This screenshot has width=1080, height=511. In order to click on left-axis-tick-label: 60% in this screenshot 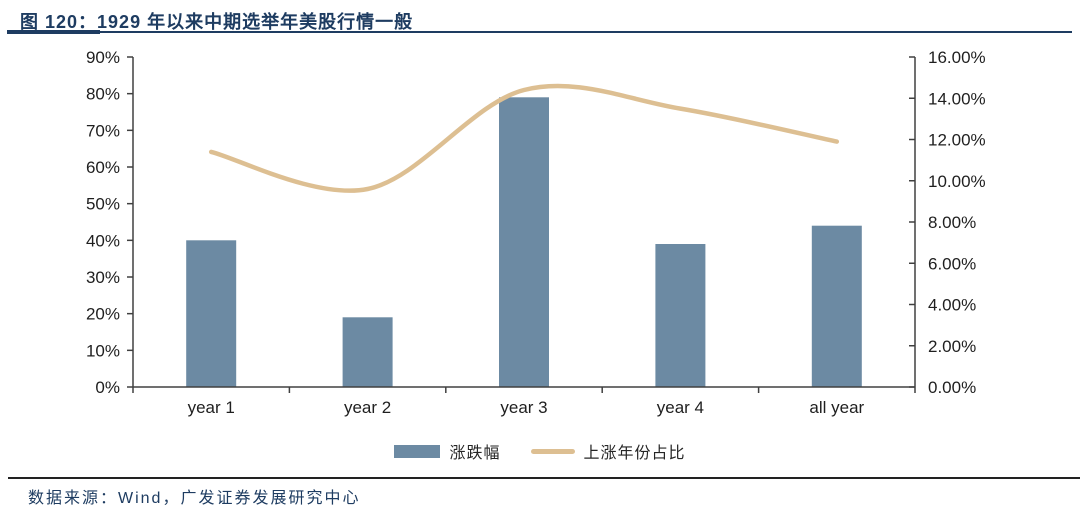, I will do `click(103, 167)`.